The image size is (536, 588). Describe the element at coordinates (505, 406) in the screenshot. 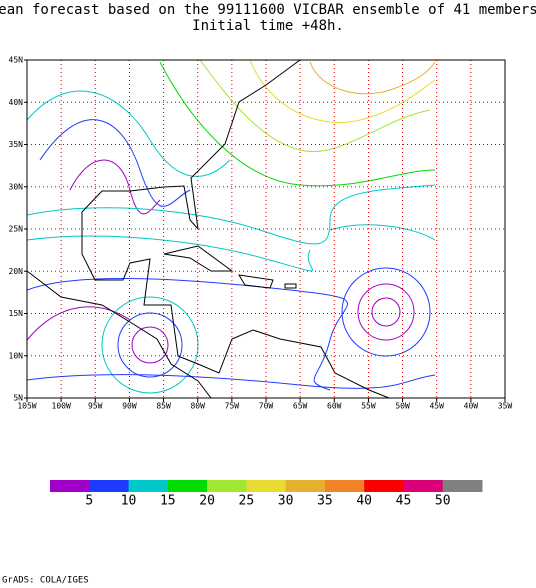

I see `x-tick-label: 35W` at that location.